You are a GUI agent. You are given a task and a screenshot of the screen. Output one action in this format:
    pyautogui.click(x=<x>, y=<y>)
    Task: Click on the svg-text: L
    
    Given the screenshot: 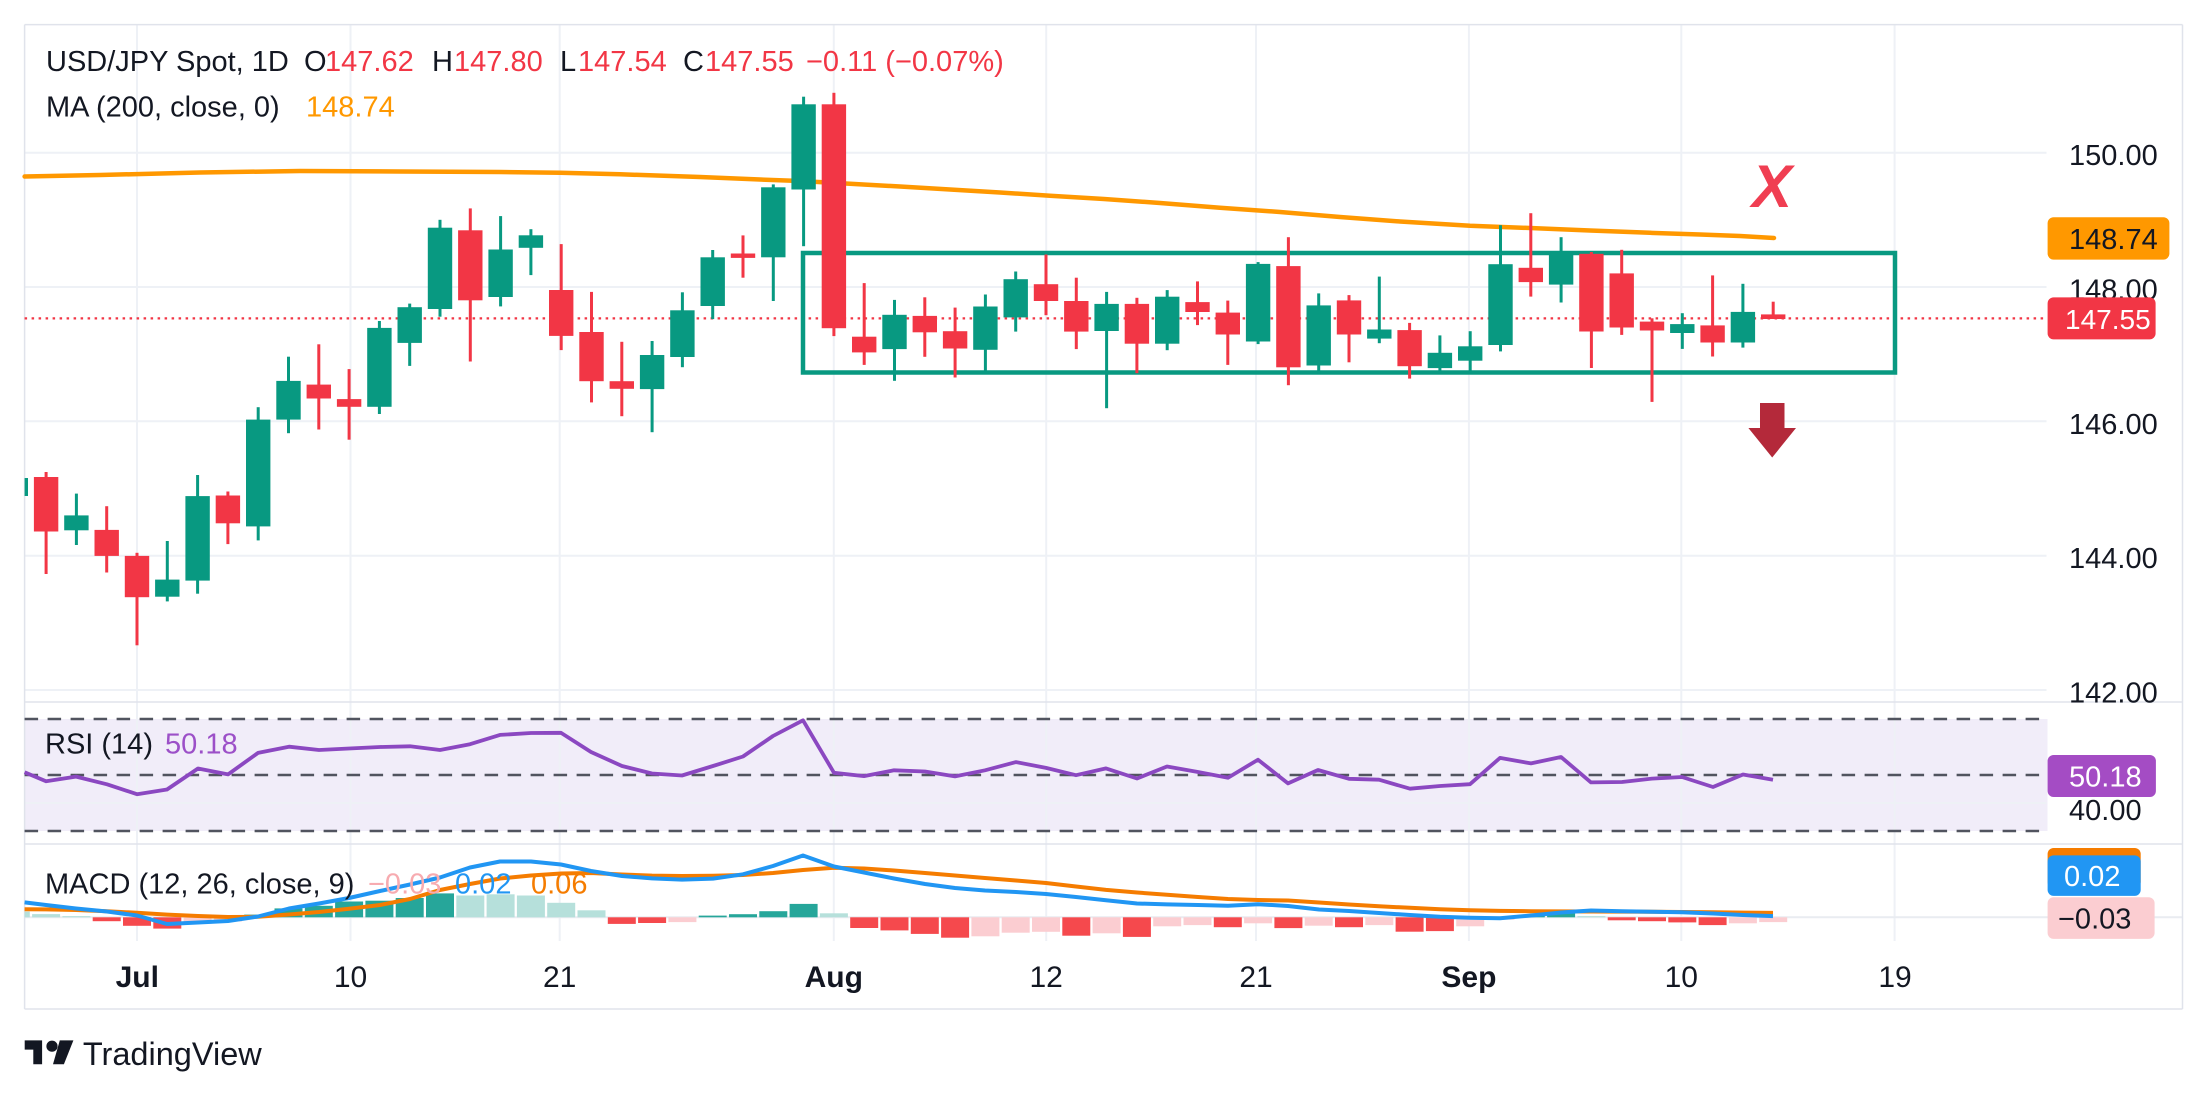 What is the action you would take?
    pyautogui.click(x=568, y=62)
    